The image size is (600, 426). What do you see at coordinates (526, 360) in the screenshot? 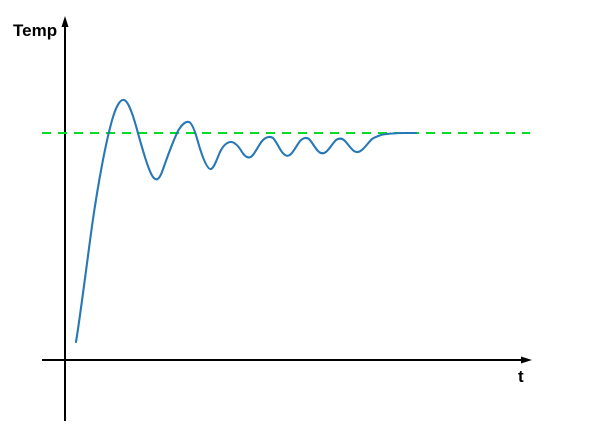
I see `x-axis-arrowhead` at bounding box center [526, 360].